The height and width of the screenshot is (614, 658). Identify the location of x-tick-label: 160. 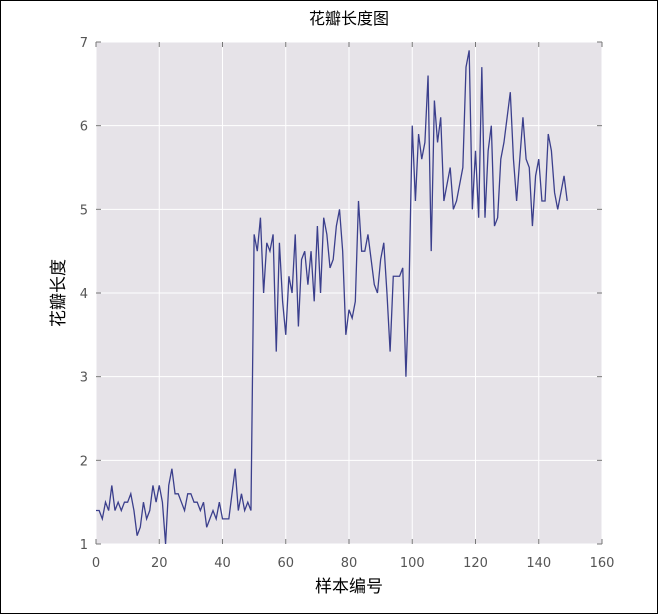
(602, 563).